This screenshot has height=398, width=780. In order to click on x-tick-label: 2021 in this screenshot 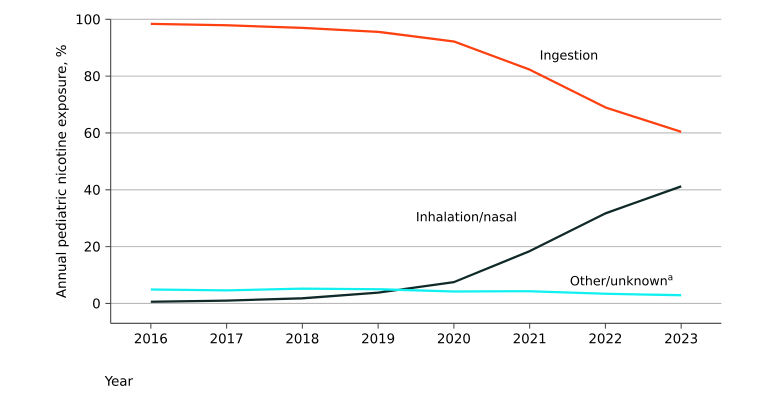, I will do `click(530, 338)`.